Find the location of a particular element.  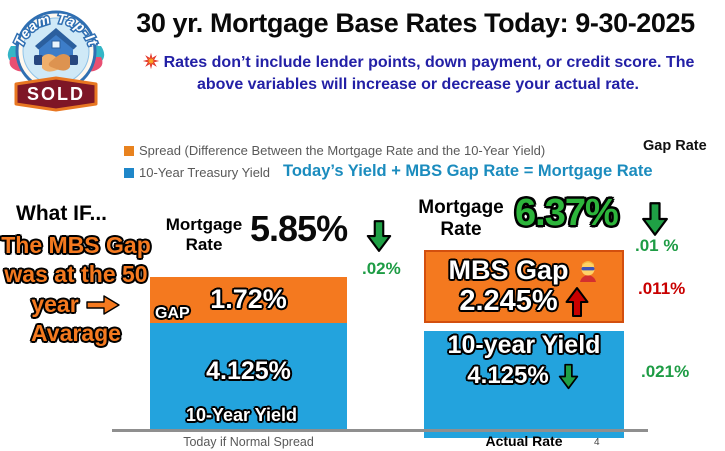

left-mortgage-rate-header: Mortgage Rate is located at coordinates (204, 235).